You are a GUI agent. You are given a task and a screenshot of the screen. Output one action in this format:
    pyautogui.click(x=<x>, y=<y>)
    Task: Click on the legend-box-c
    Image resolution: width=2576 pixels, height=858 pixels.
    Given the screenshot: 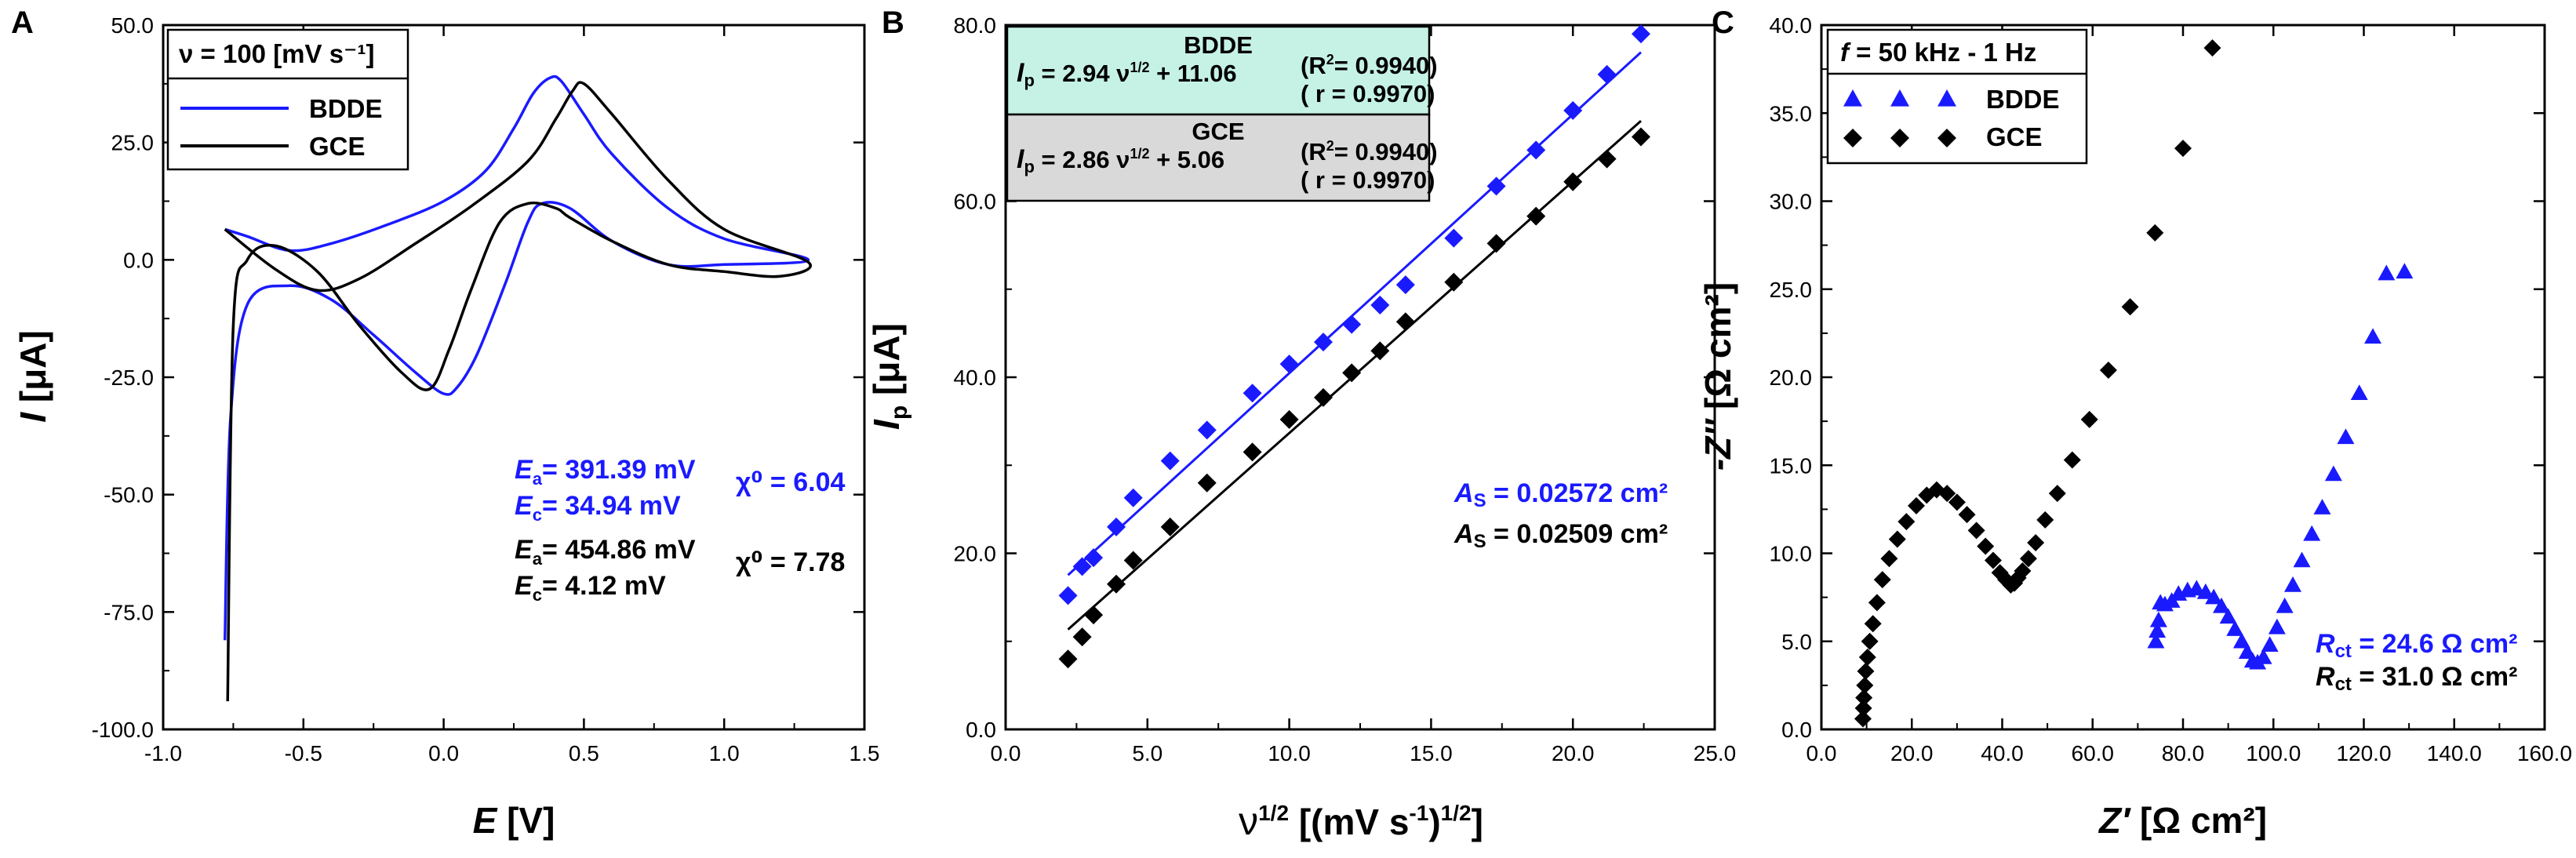 What is the action you would take?
    pyautogui.click(x=1957, y=96)
    